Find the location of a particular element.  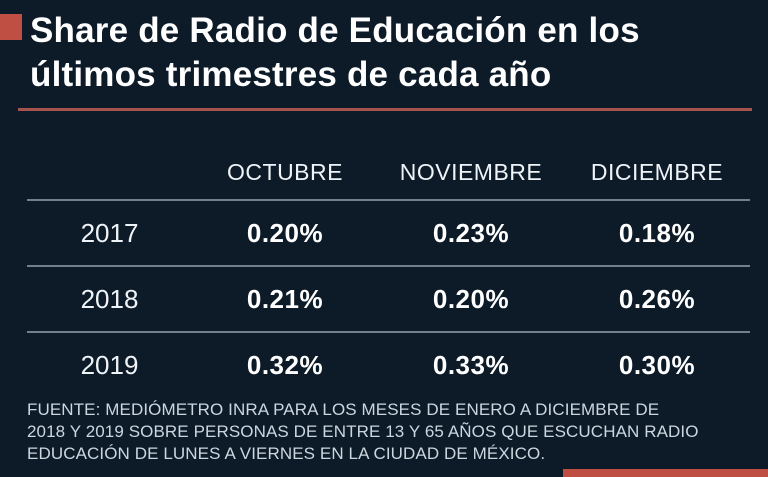

column-header-diciembre: DICIEMBRE is located at coordinates (657, 171).